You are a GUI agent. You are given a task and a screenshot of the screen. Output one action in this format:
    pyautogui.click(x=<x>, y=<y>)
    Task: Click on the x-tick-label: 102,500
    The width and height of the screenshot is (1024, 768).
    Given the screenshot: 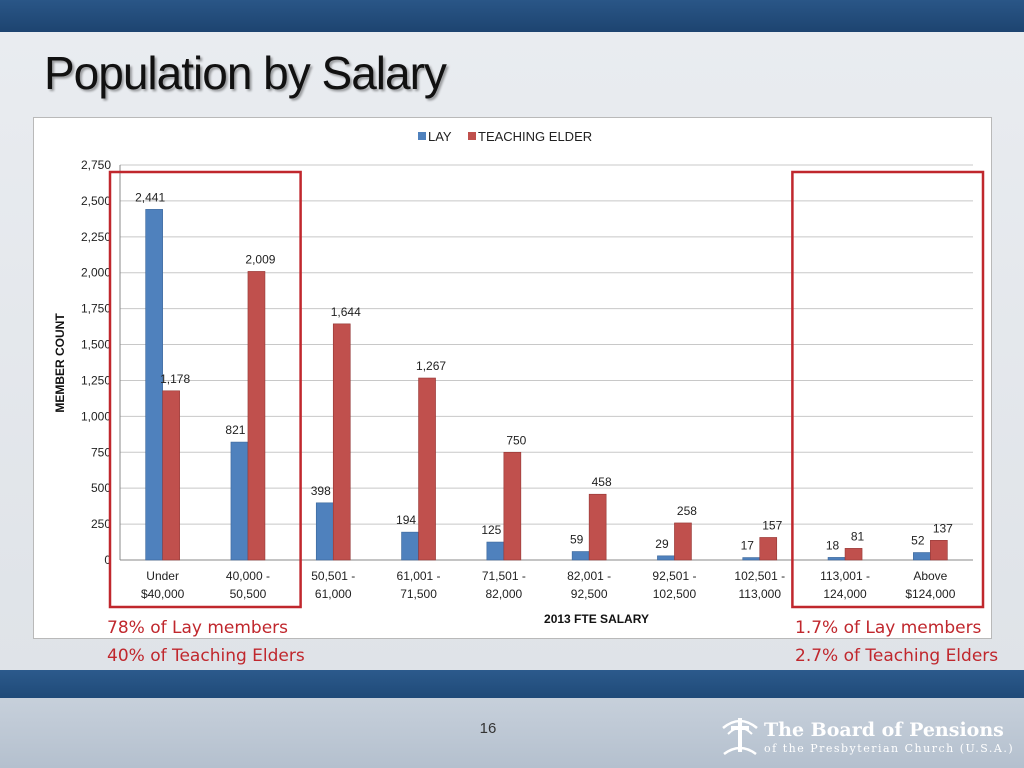 What is the action you would take?
    pyautogui.click(x=675, y=594)
    